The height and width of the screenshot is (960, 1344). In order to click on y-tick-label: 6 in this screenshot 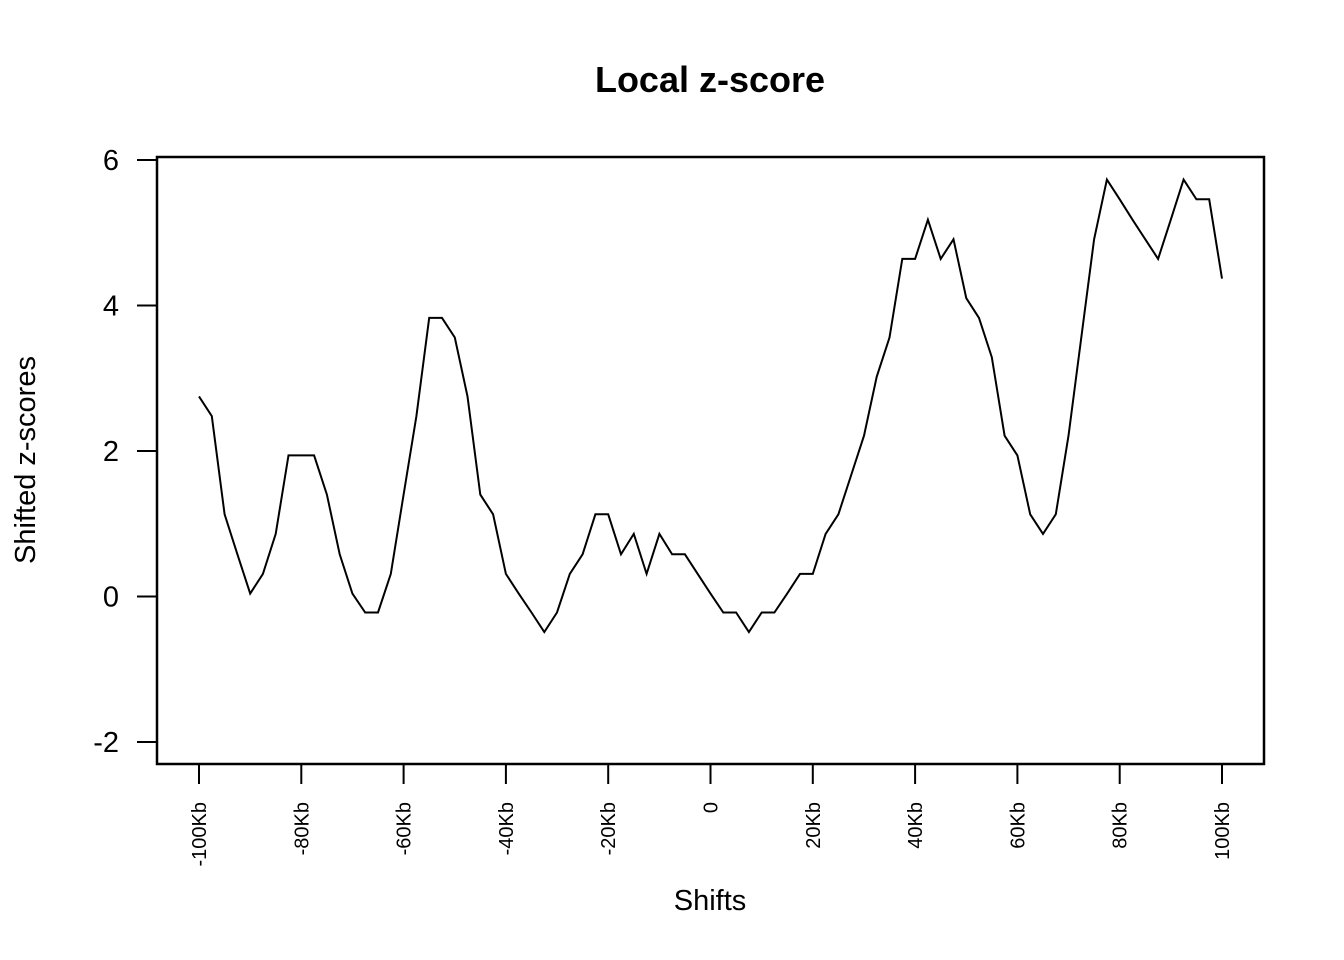, I will do `click(111, 161)`.